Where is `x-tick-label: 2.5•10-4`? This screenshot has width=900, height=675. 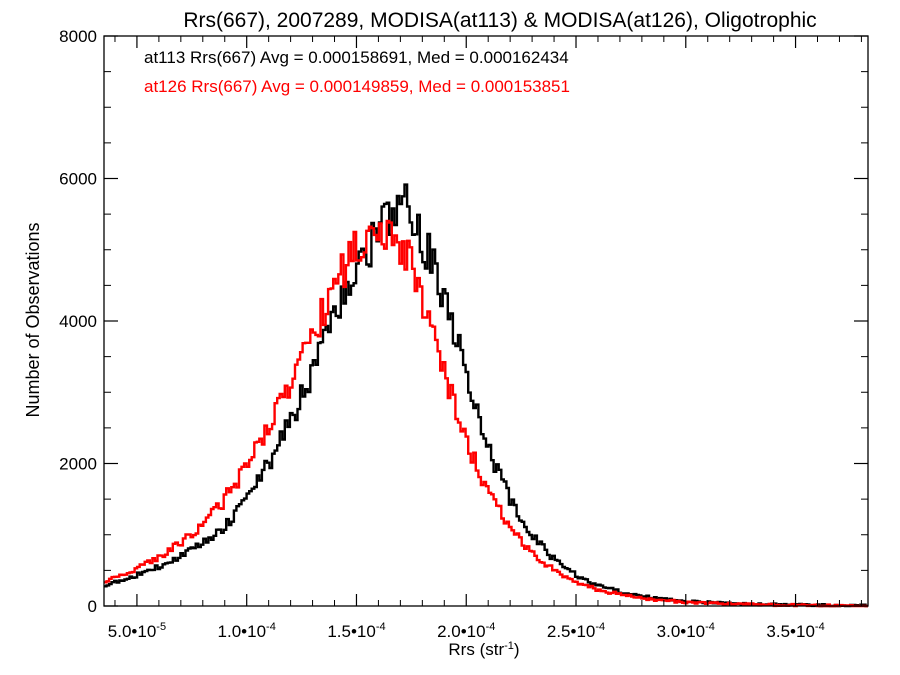
x-tick-label: 2.5•10-4 is located at coordinates (576, 631).